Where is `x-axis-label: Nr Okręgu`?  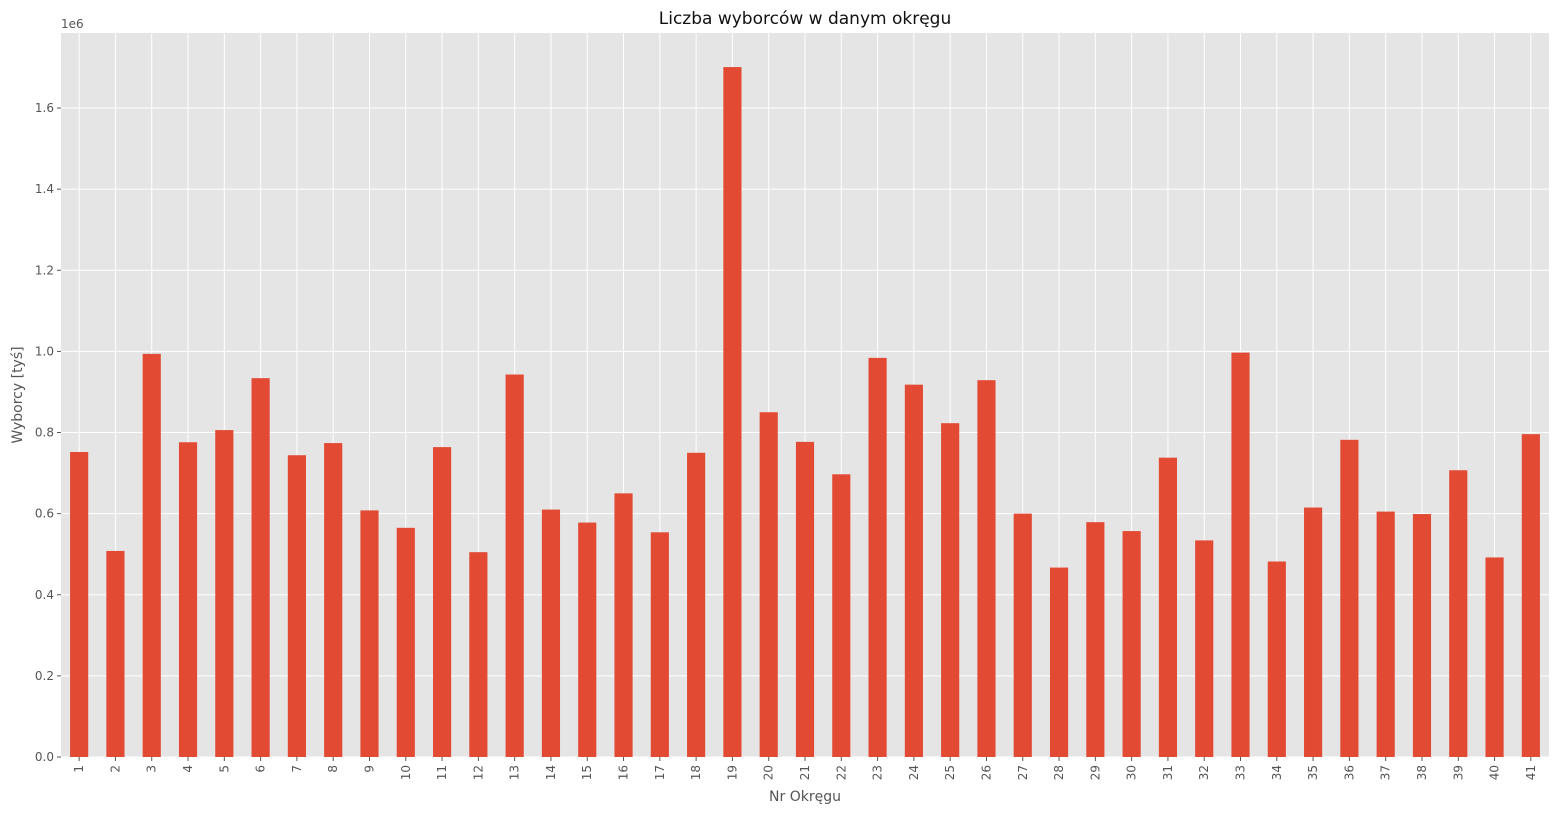
x-axis-label: Nr Okręgu is located at coordinates (805, 797).